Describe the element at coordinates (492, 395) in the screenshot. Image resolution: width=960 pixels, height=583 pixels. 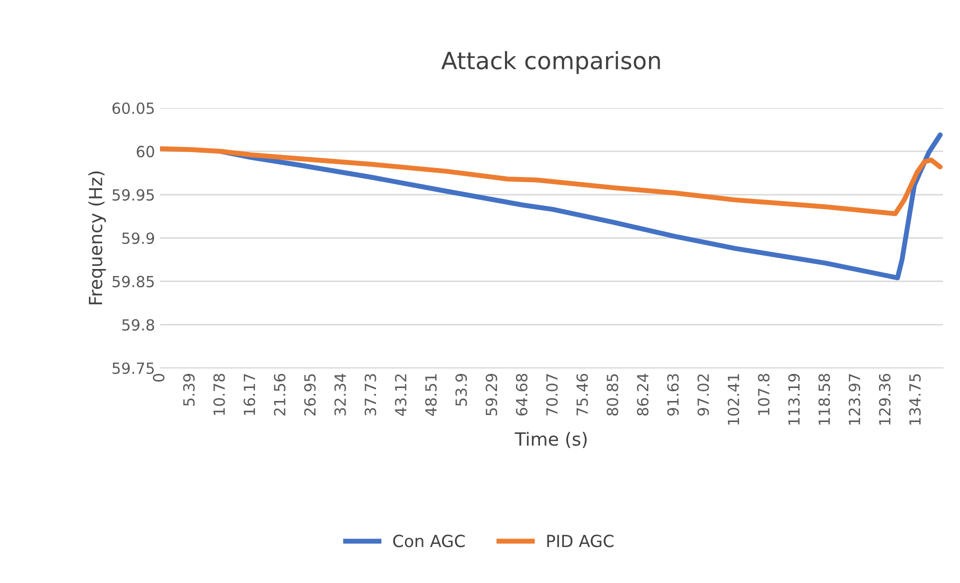
I see `x-tick-label: 59.29` at that location.